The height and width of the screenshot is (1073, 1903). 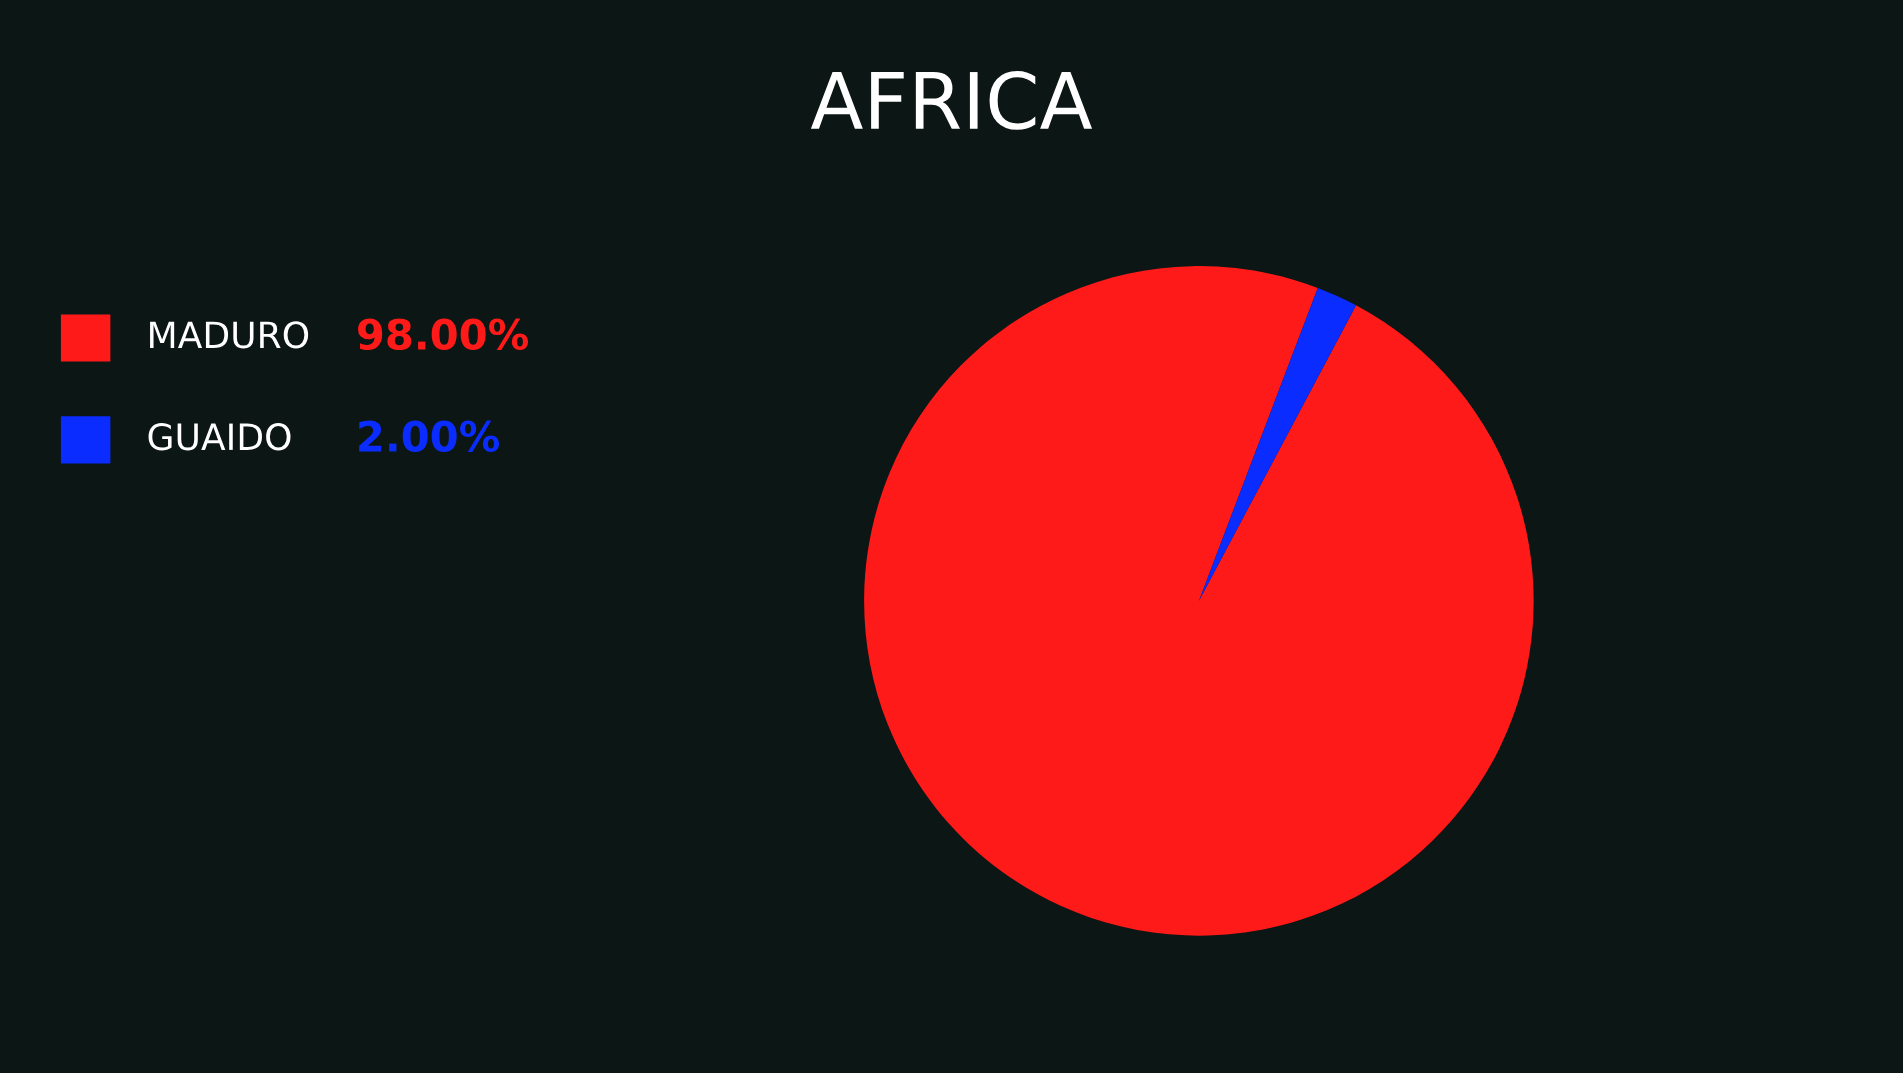 What do you see at coordinates (429, 436) in the screenshot?
I see `data-label: 2.00%` at bounding box center [429, 436].